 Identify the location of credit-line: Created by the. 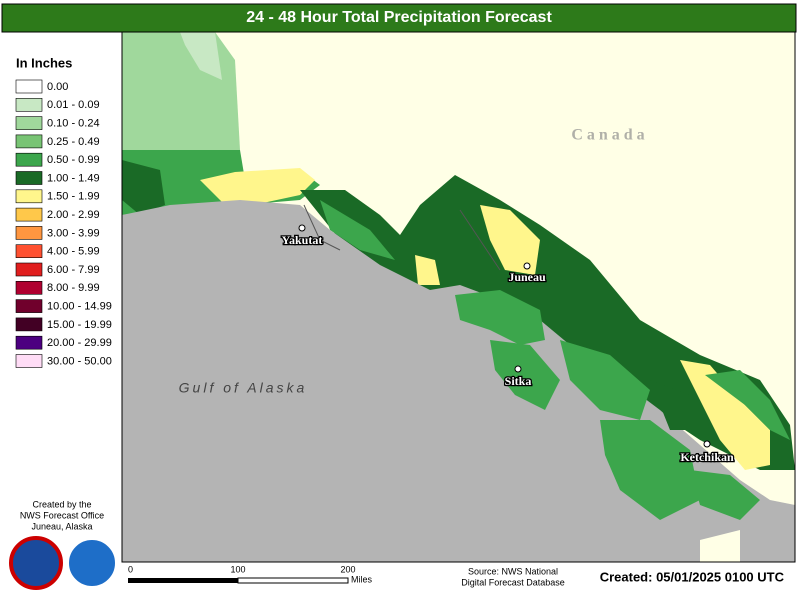
(61, 504).